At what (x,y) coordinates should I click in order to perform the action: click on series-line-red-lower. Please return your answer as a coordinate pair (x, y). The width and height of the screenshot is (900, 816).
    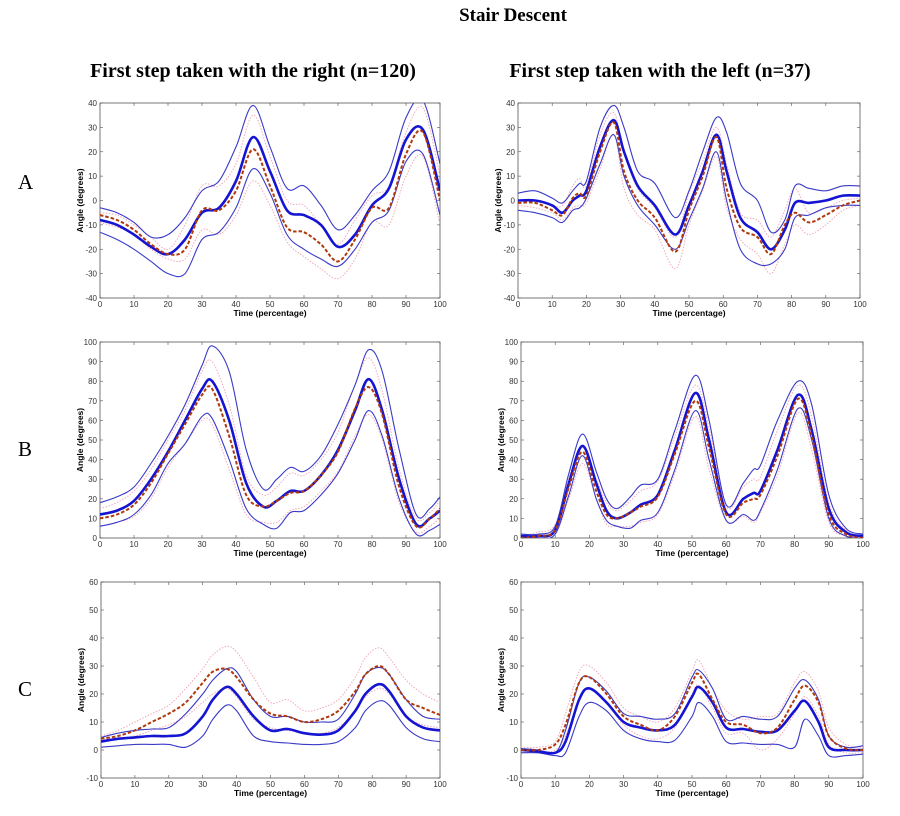
    Looking at the image, I should click on (689, 204).